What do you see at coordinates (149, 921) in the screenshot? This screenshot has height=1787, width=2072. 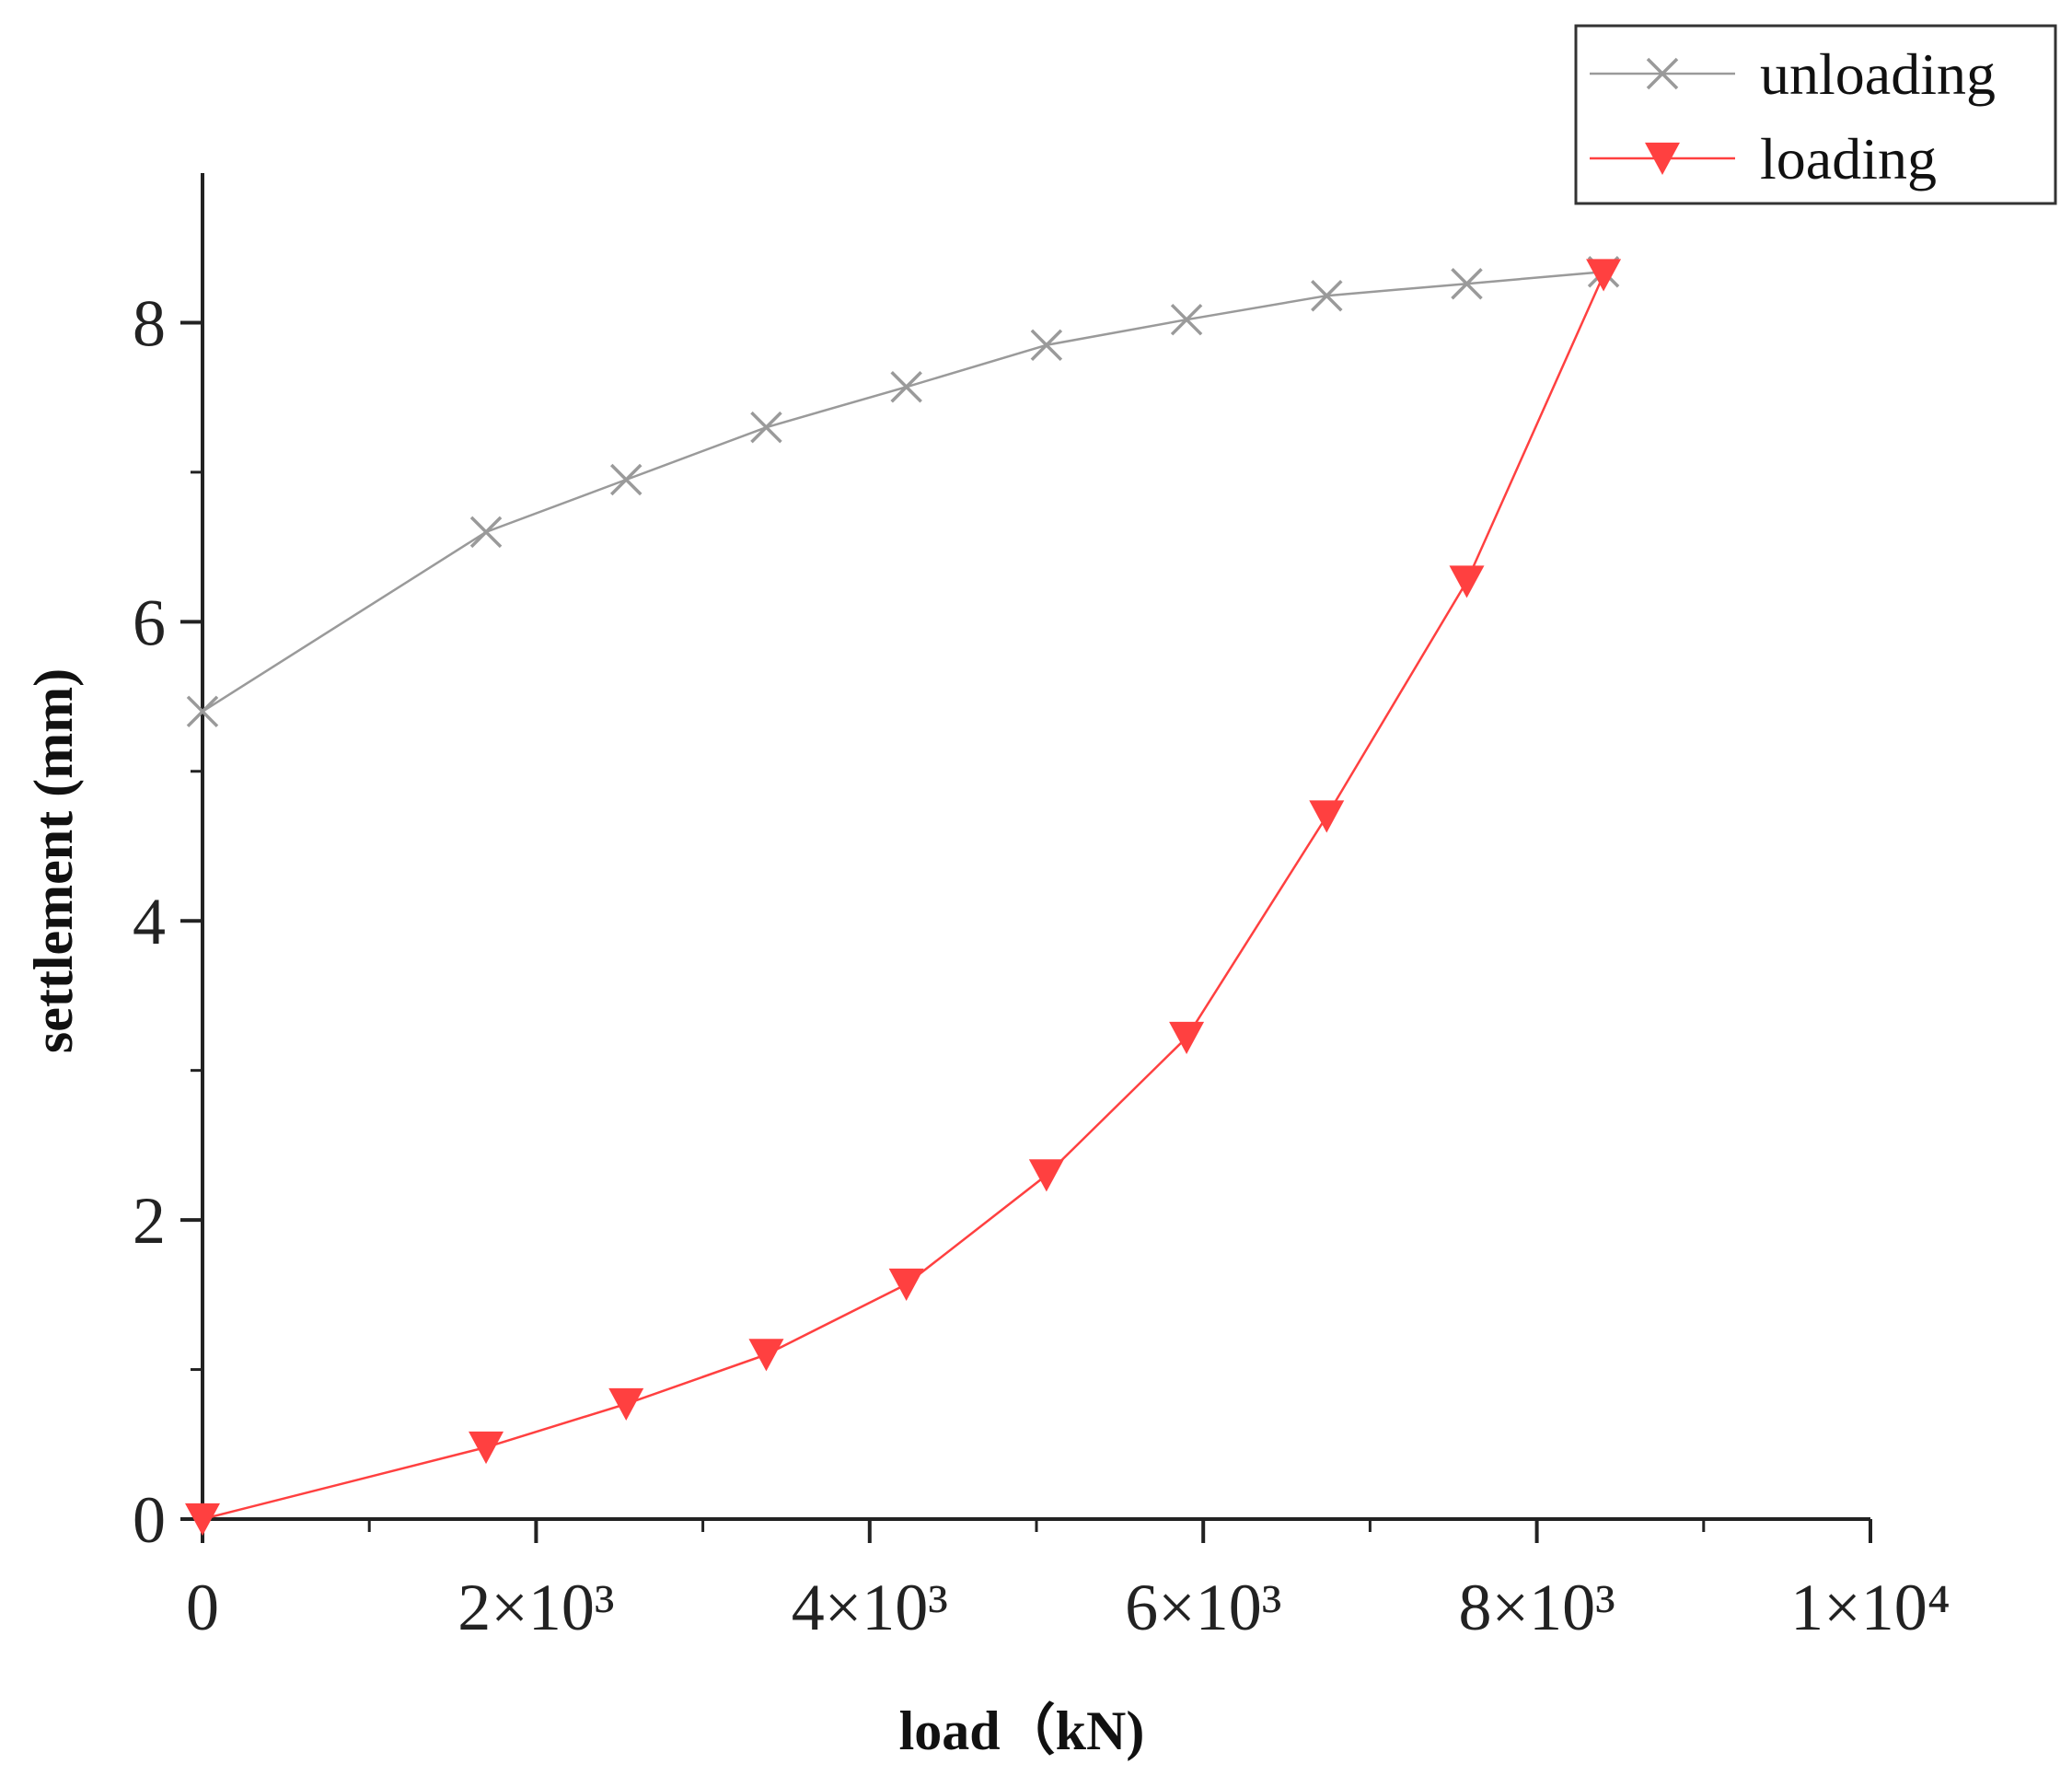 I see `y-tick-label: 4` at bounding box center [149, 921].